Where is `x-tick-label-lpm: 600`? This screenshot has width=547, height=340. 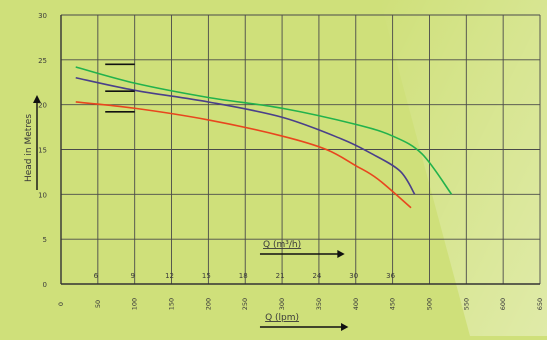 x-tick-label-lpm: 600 is located at coordinates (503, 304).